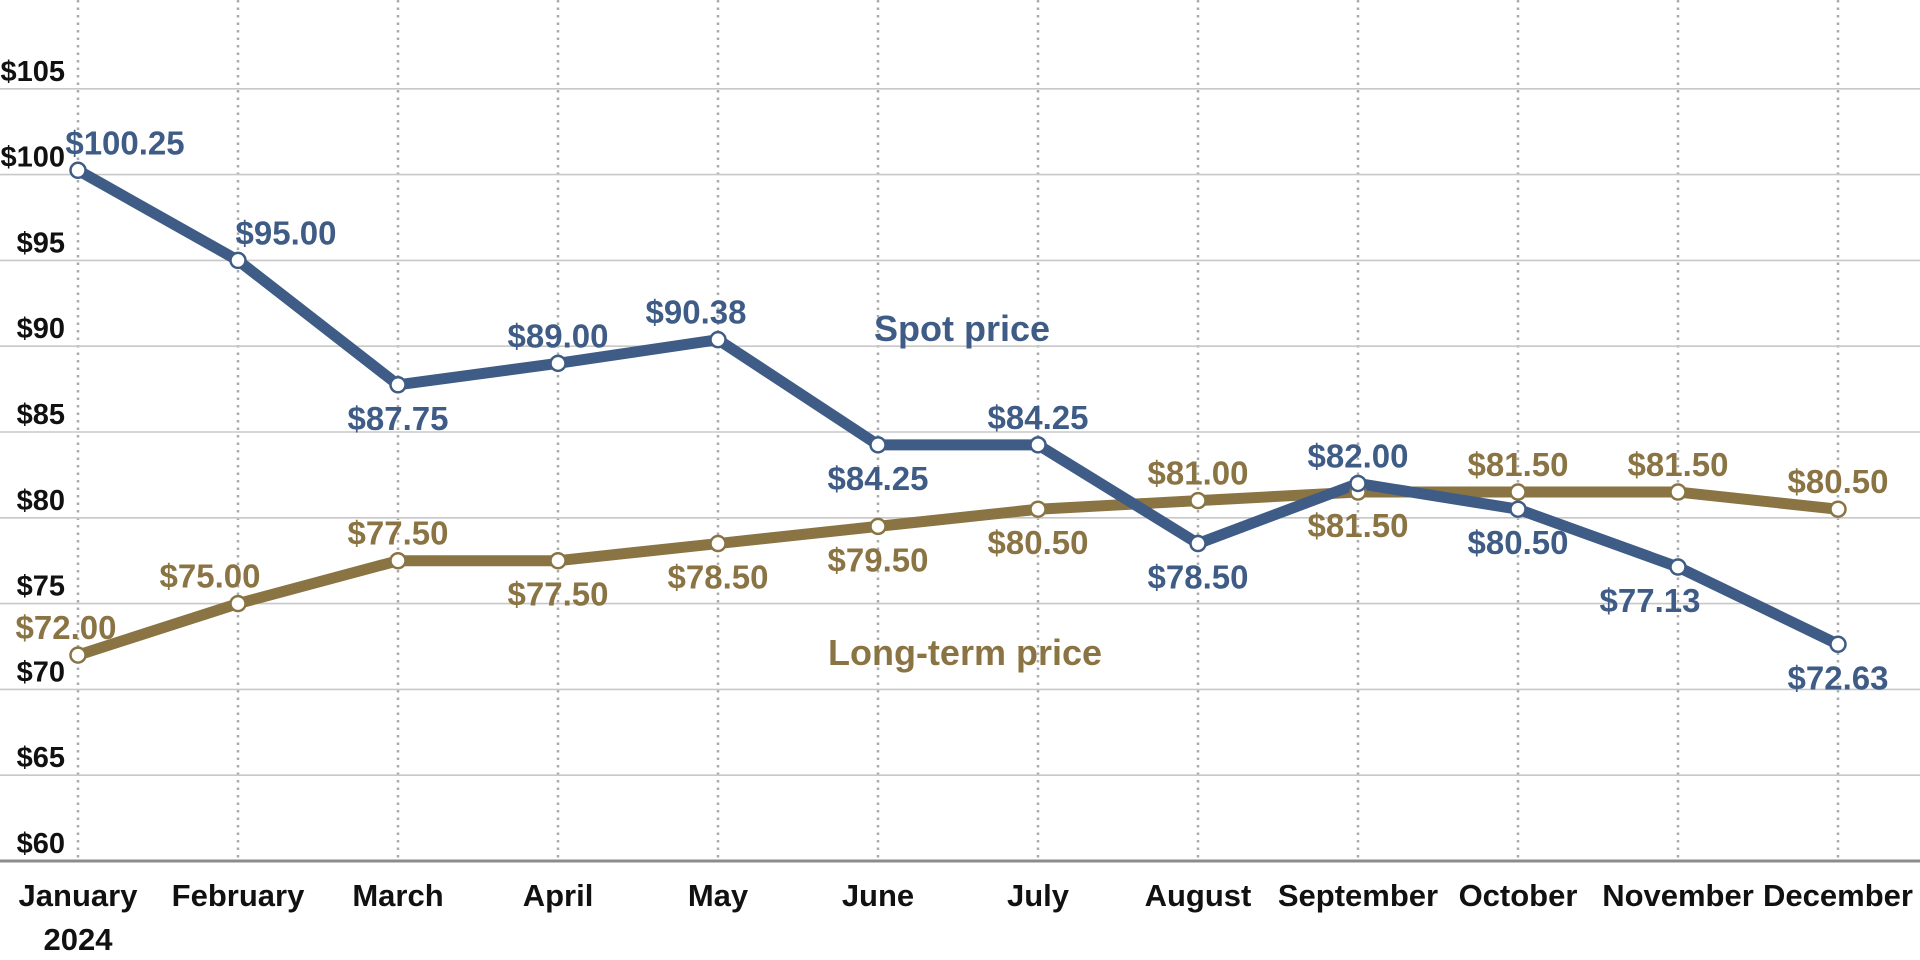  Describe the element at coordinates (41, 672) in the screenshot. I see `y-axis-tick-label: $70` at that location.